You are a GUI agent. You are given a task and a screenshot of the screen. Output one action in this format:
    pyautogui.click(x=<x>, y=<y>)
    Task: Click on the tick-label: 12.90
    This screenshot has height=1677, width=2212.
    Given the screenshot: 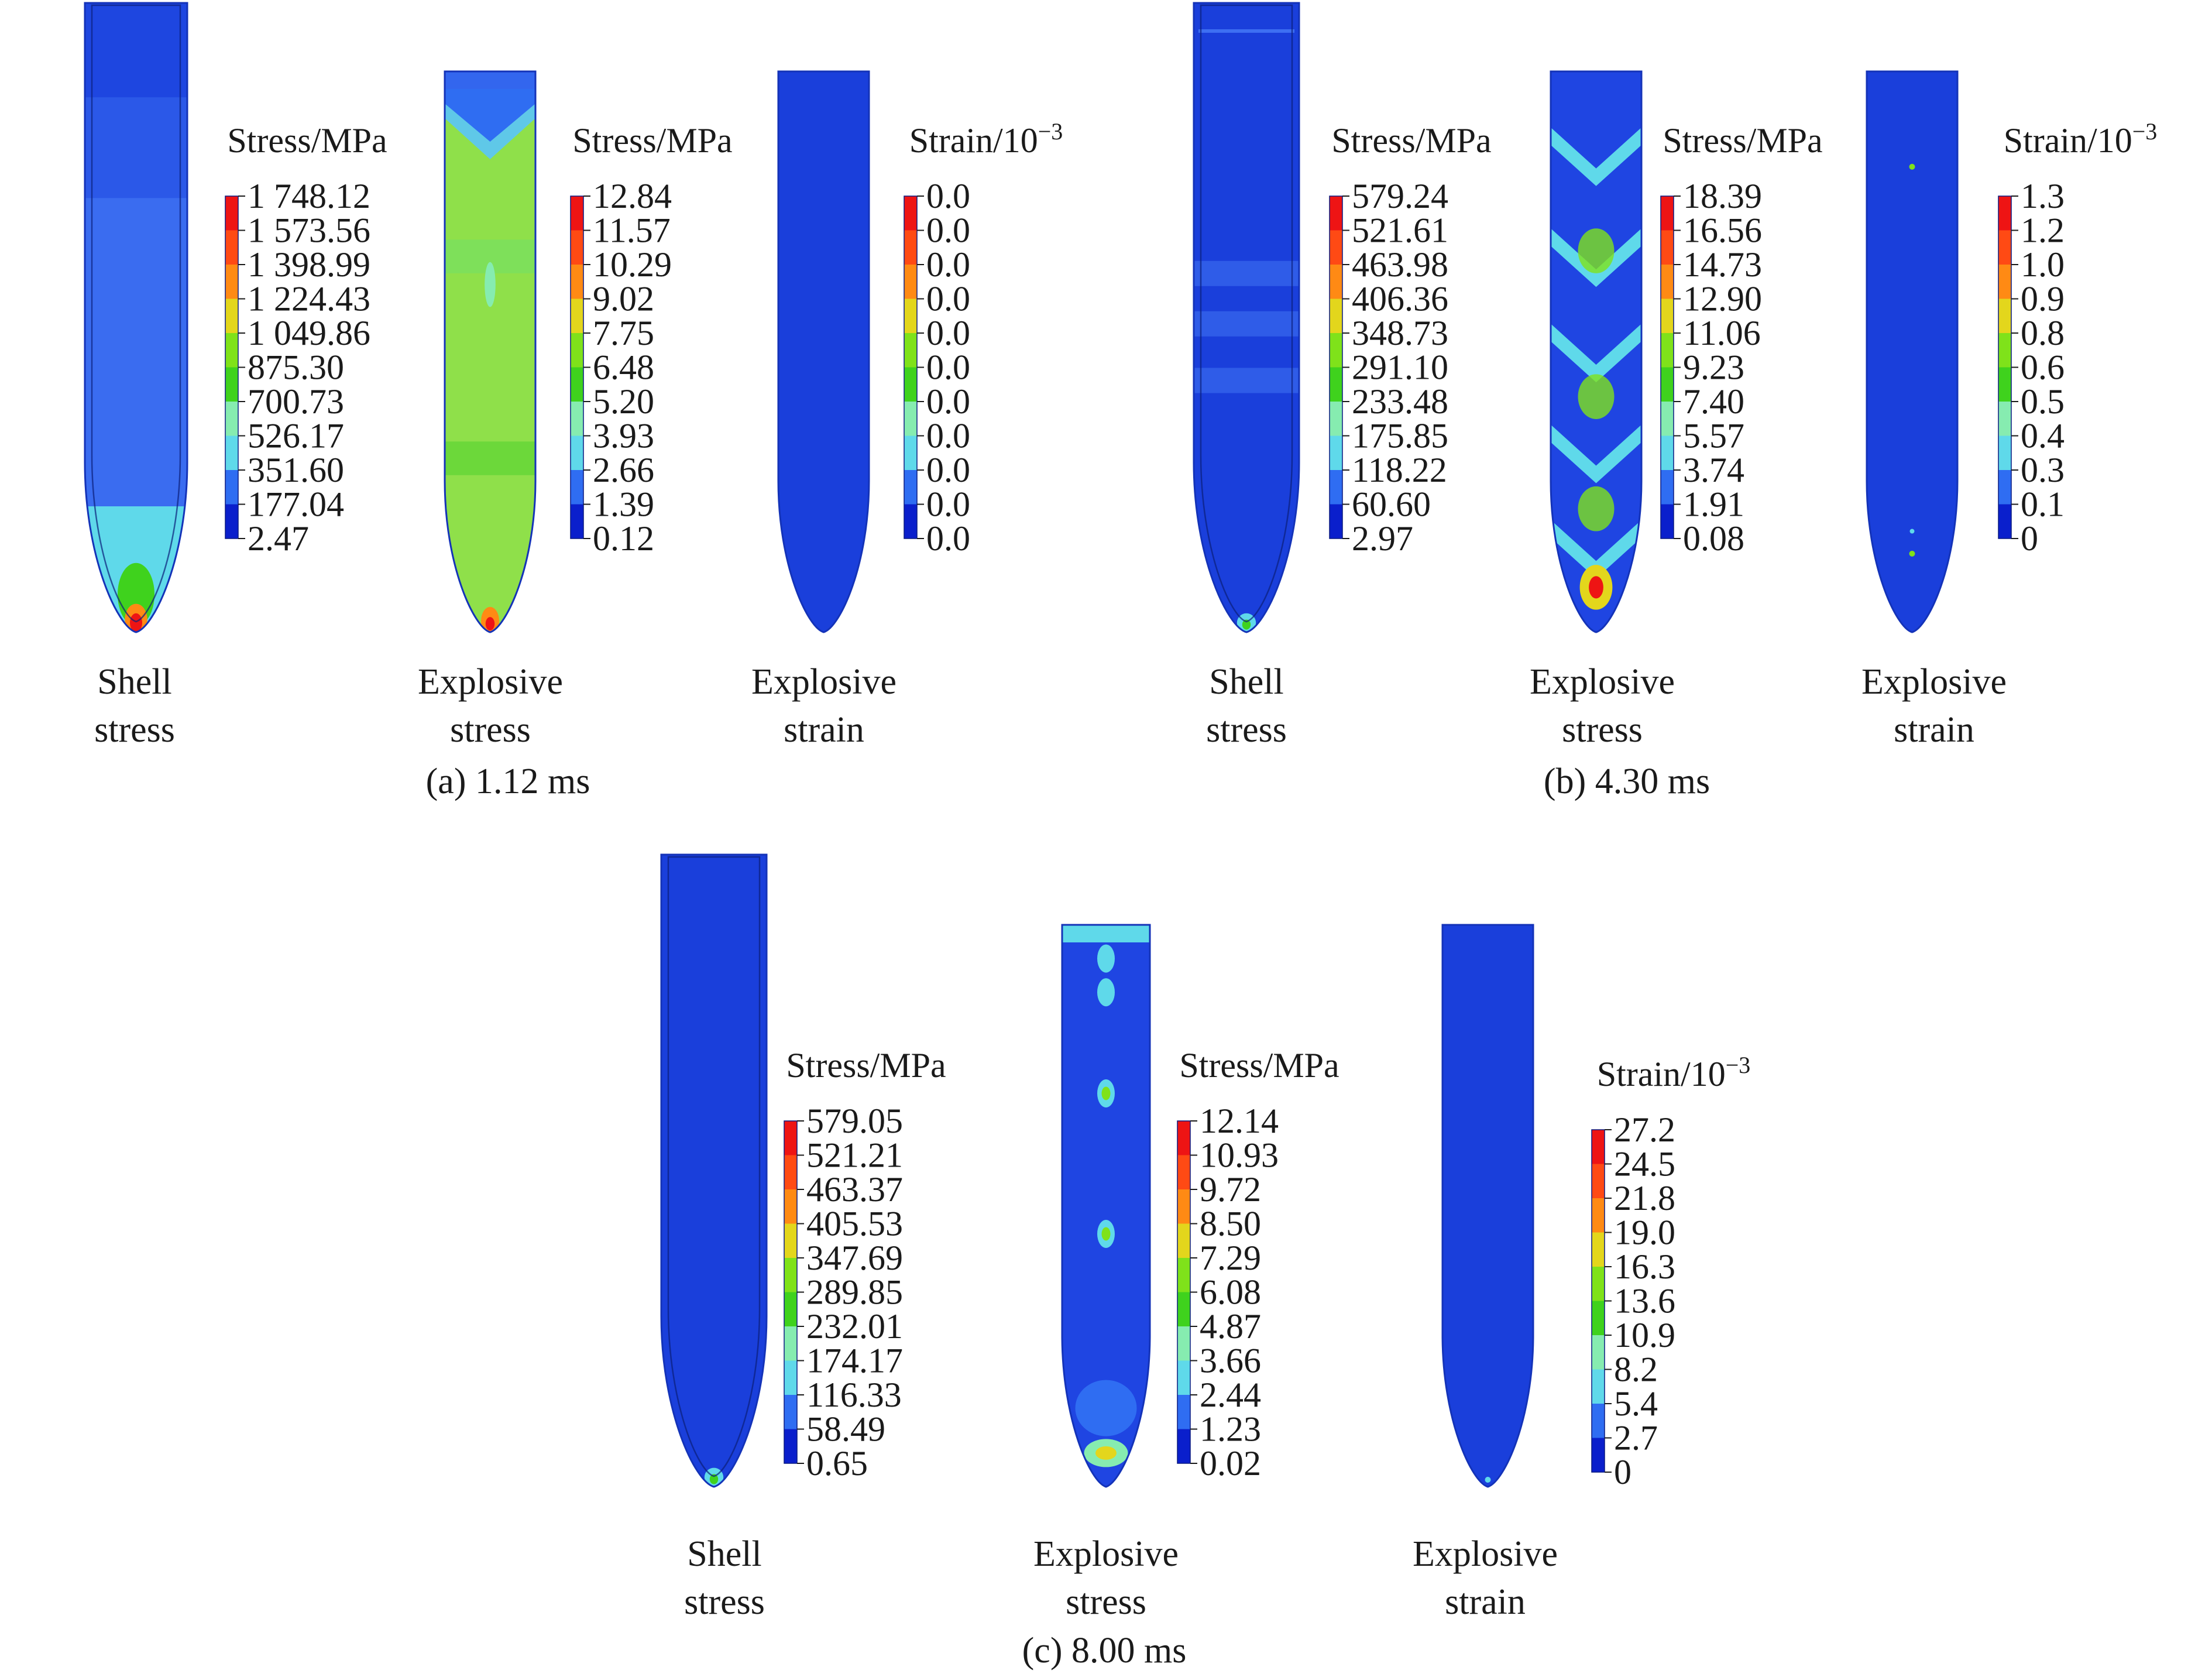 What is the action you would take?
    pyautogui.click(x=1722, y=299)
    